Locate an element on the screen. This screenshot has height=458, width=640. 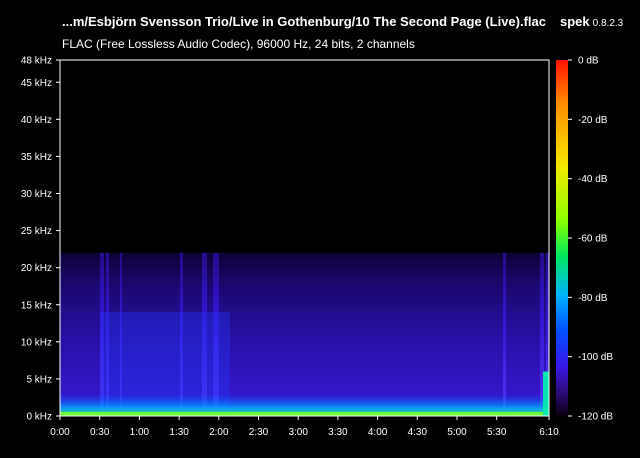
colorbar-tick-label: -20 dB is located at coordinates (593, 120).